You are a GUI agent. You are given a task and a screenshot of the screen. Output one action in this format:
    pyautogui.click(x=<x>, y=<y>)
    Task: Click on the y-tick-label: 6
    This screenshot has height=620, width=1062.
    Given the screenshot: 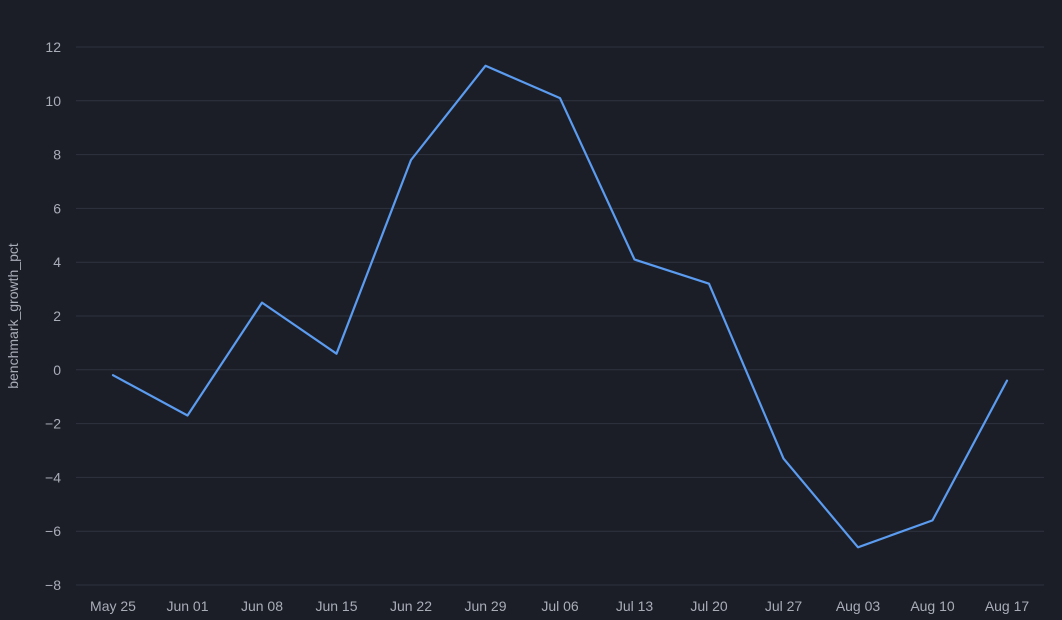 What is the action you would take?
    pyautogui.click(x=57, y=208)
    